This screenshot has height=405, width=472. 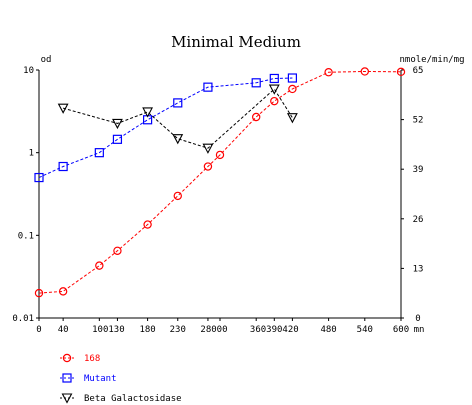 What do you see at coordinates (80, 358) in the screenshot?
I see `legend-item: 168` at bounding box center [80, 358].